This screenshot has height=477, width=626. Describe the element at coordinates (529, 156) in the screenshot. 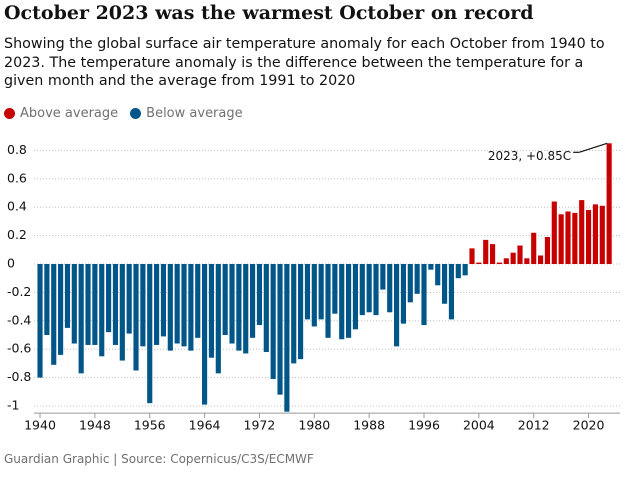

I see `annotation: 2023, +0.85C` at that location.